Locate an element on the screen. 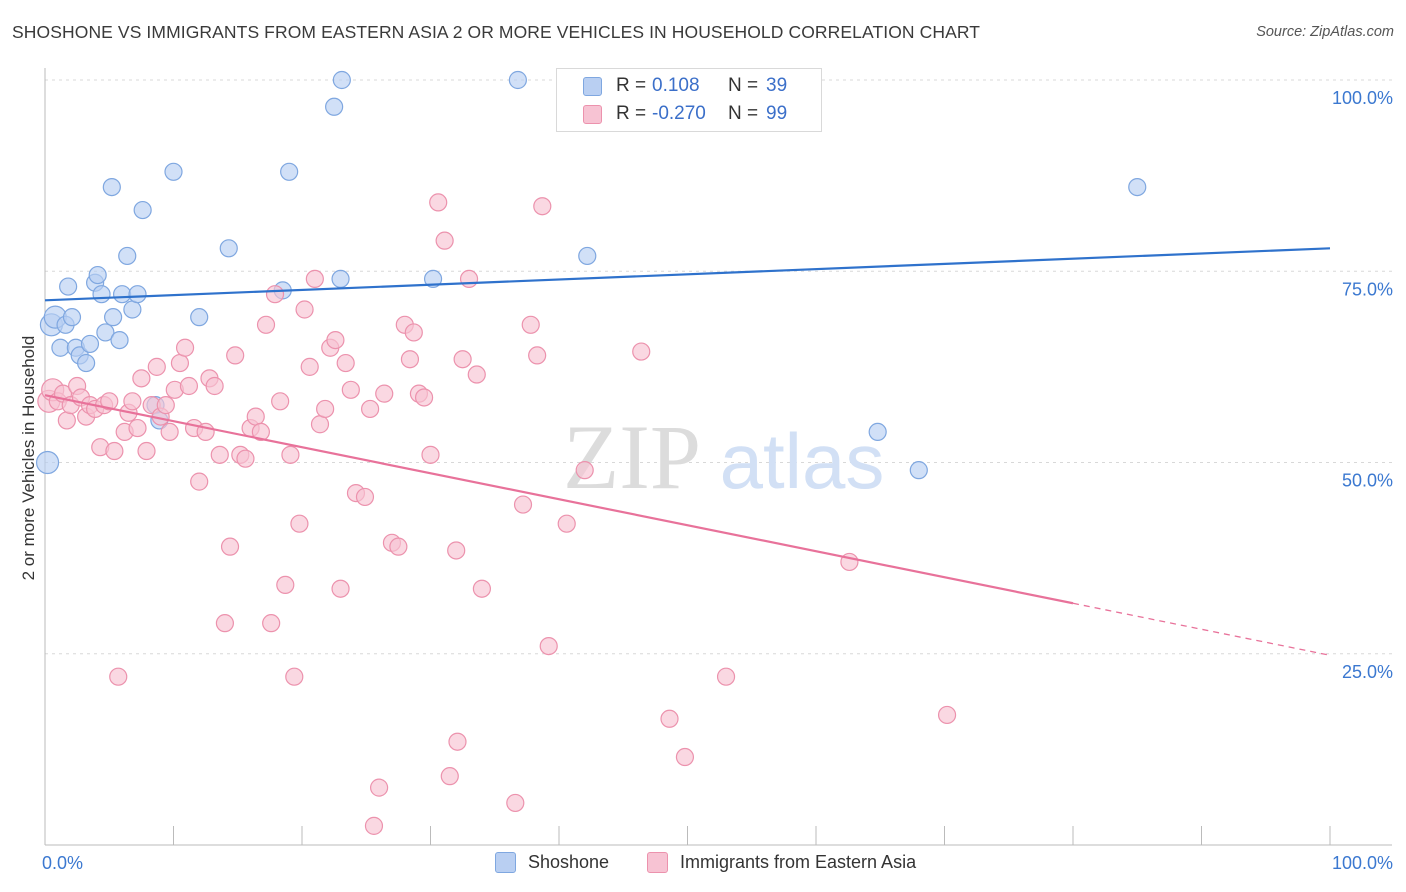 This screenshot has height=892, width=1406. y-tick-label: 100.0% is located at coordinates (1362, 98).